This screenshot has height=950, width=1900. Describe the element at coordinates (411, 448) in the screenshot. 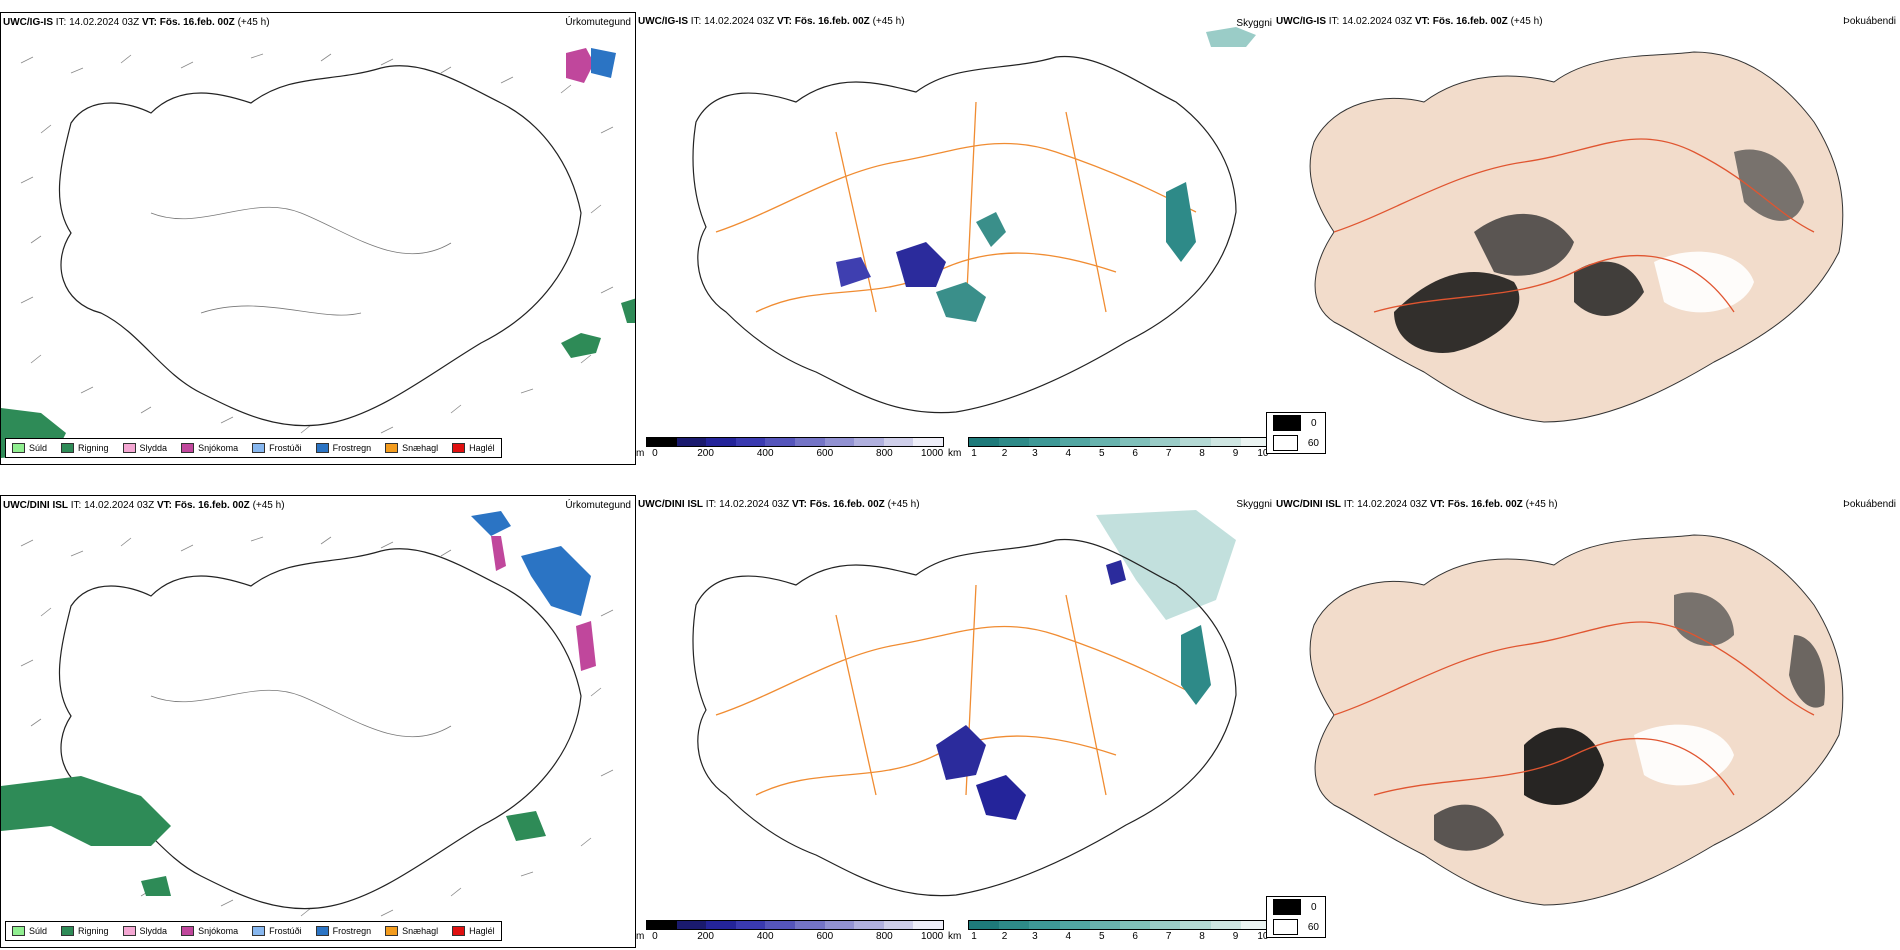

I see `legend-item: Snæhagl` at that location.